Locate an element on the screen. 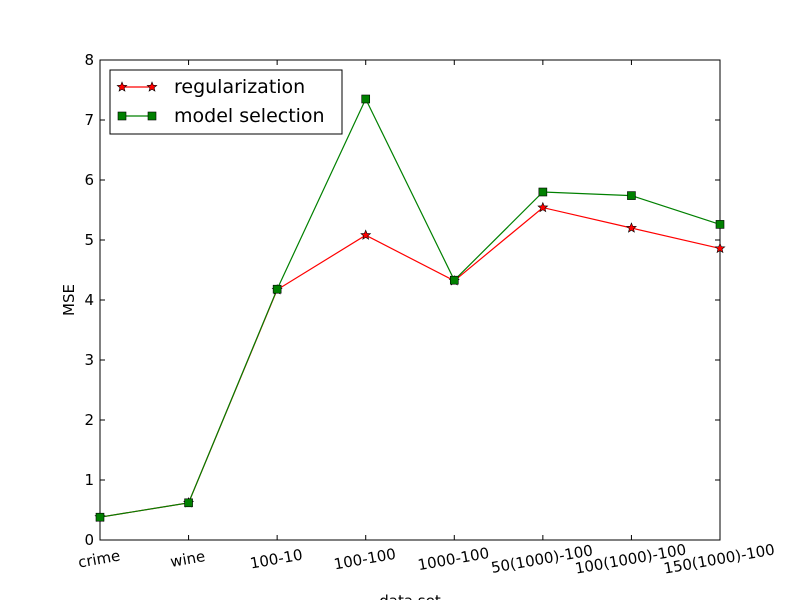 Image resolution: width=800 pixels, height=600 pixels. y-tick-label: 4 is located at coordinates (89, 300).